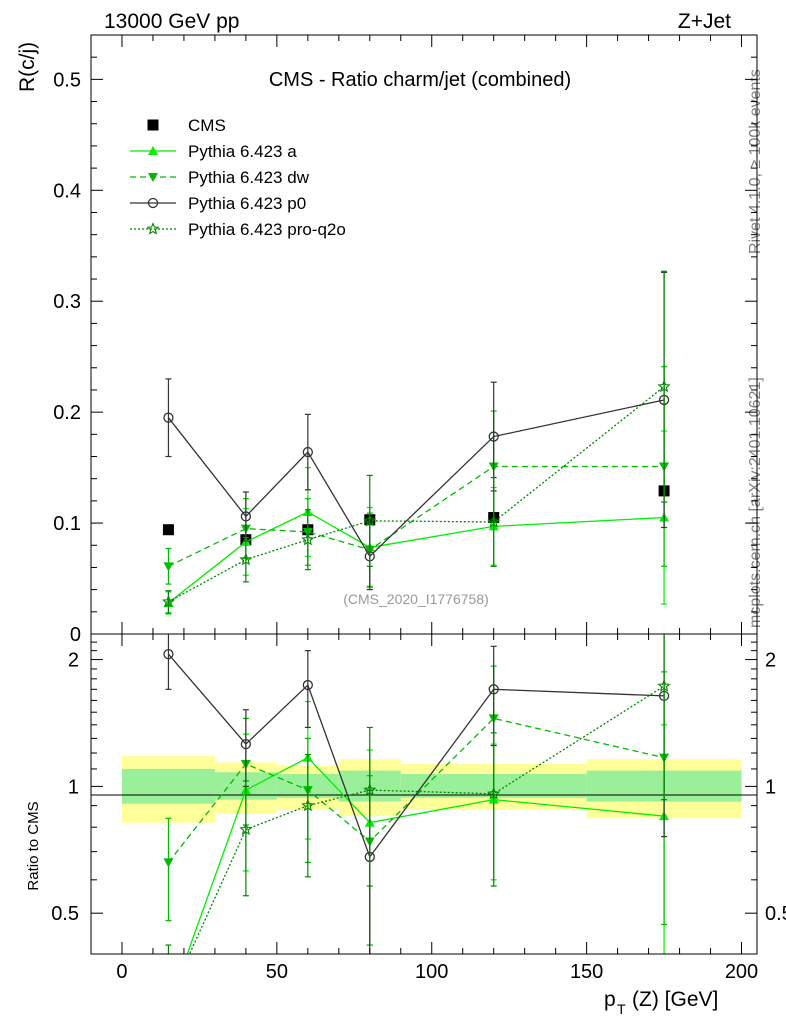  I want to click on mcplots-label: mcplots.cern.ch [arXiv:2401.10621], so click(755, 502).